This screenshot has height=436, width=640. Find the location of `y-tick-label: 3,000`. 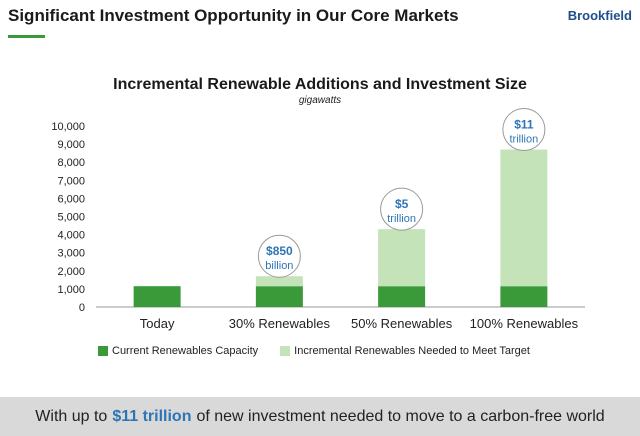

y-tick-label: 3,000 is located at coordinates (71, 254).